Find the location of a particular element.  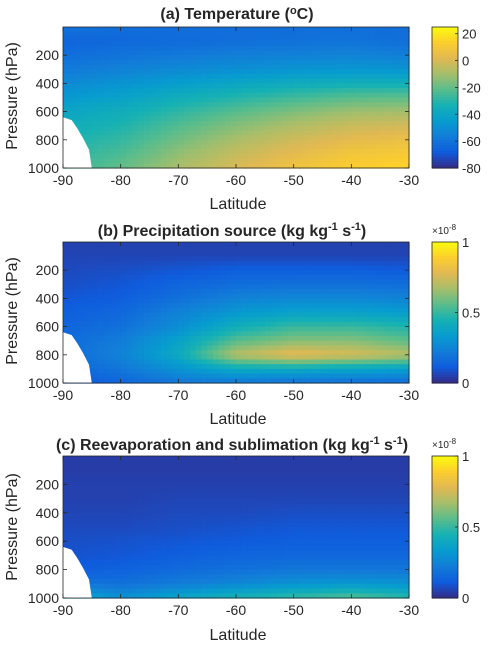

x-tick-label: -90 is located at coordinates (63, 180).